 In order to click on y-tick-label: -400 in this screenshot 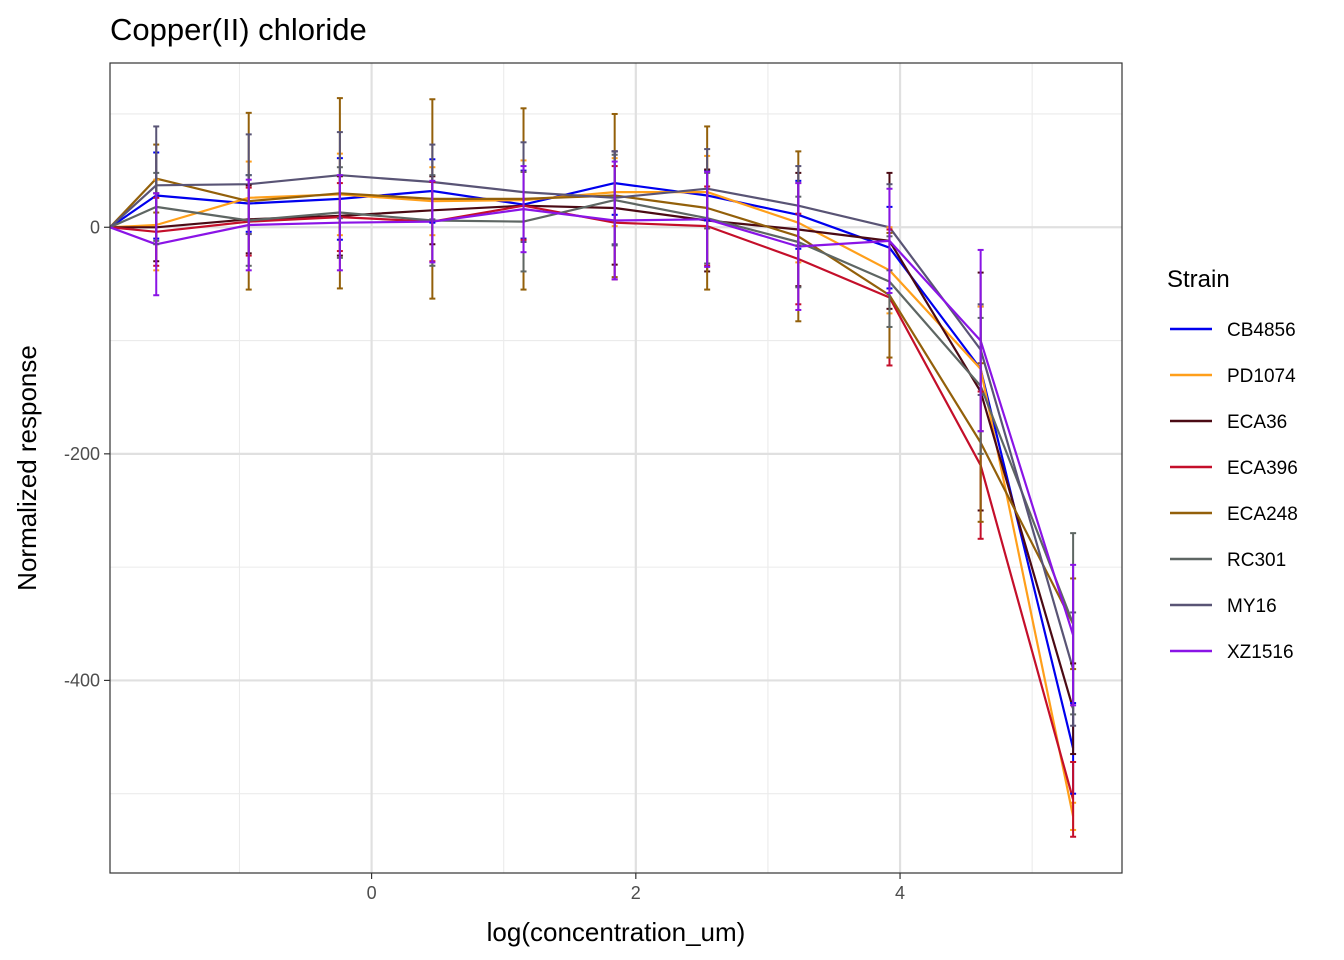, I will do `click(82, 680)`.